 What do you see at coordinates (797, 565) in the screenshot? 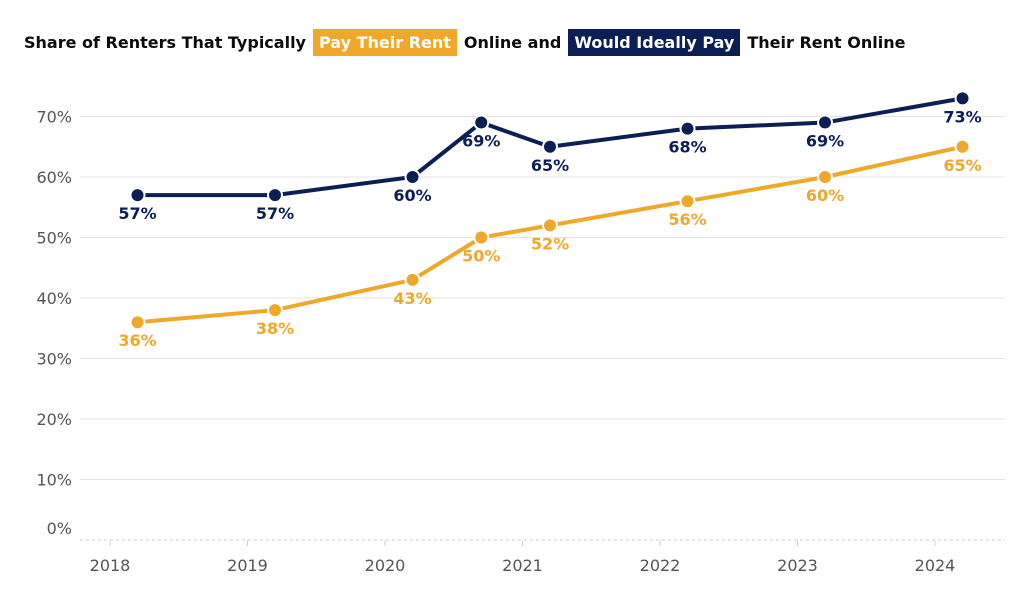
I see `x-tick-label: 2023` at bounding box center [797, 565].